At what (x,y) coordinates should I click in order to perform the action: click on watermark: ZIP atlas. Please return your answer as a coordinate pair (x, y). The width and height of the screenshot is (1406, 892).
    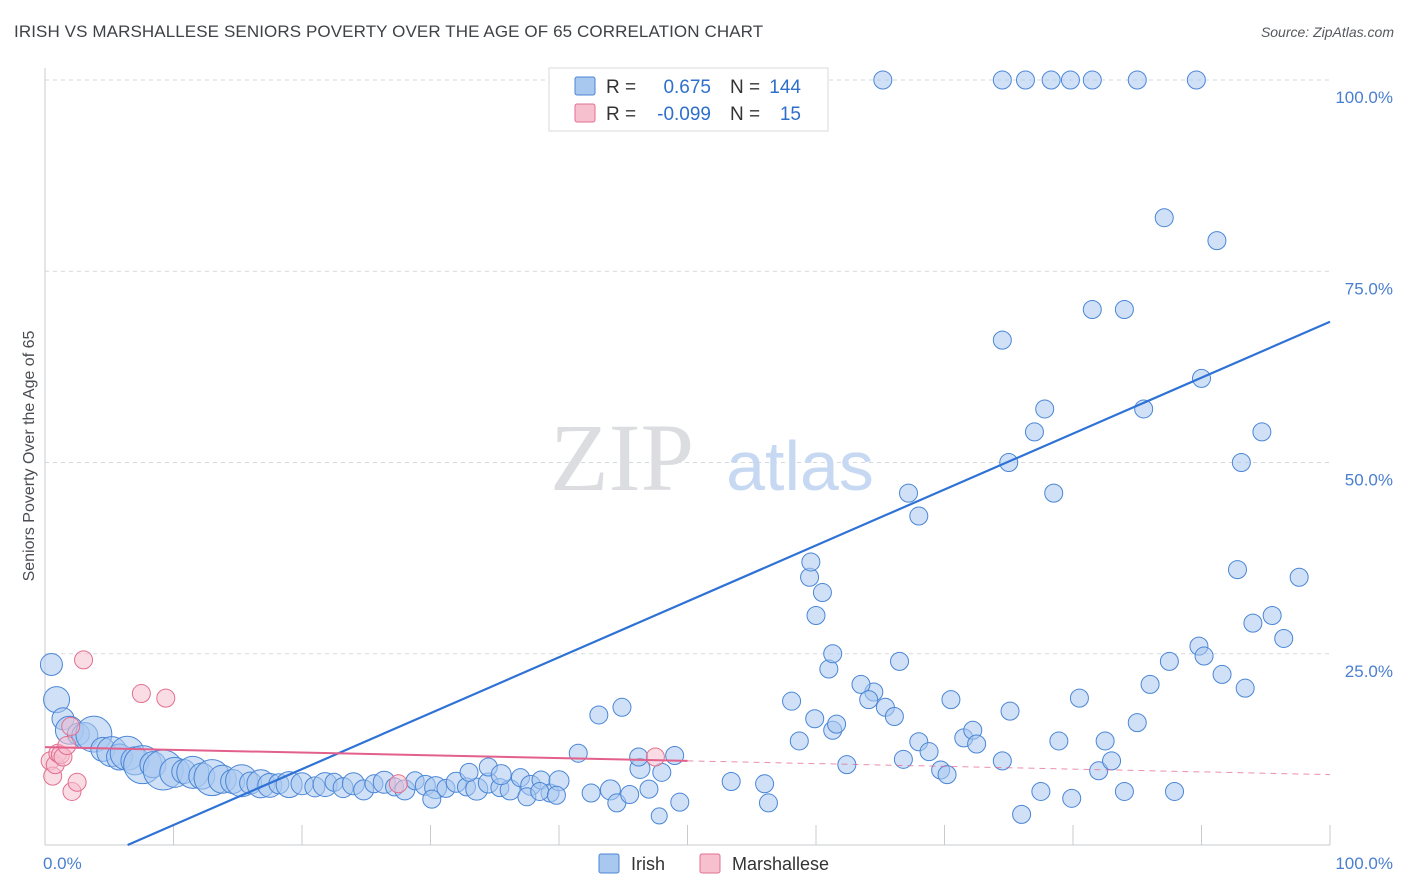
    Looking at the image, I should click on (712, 457).